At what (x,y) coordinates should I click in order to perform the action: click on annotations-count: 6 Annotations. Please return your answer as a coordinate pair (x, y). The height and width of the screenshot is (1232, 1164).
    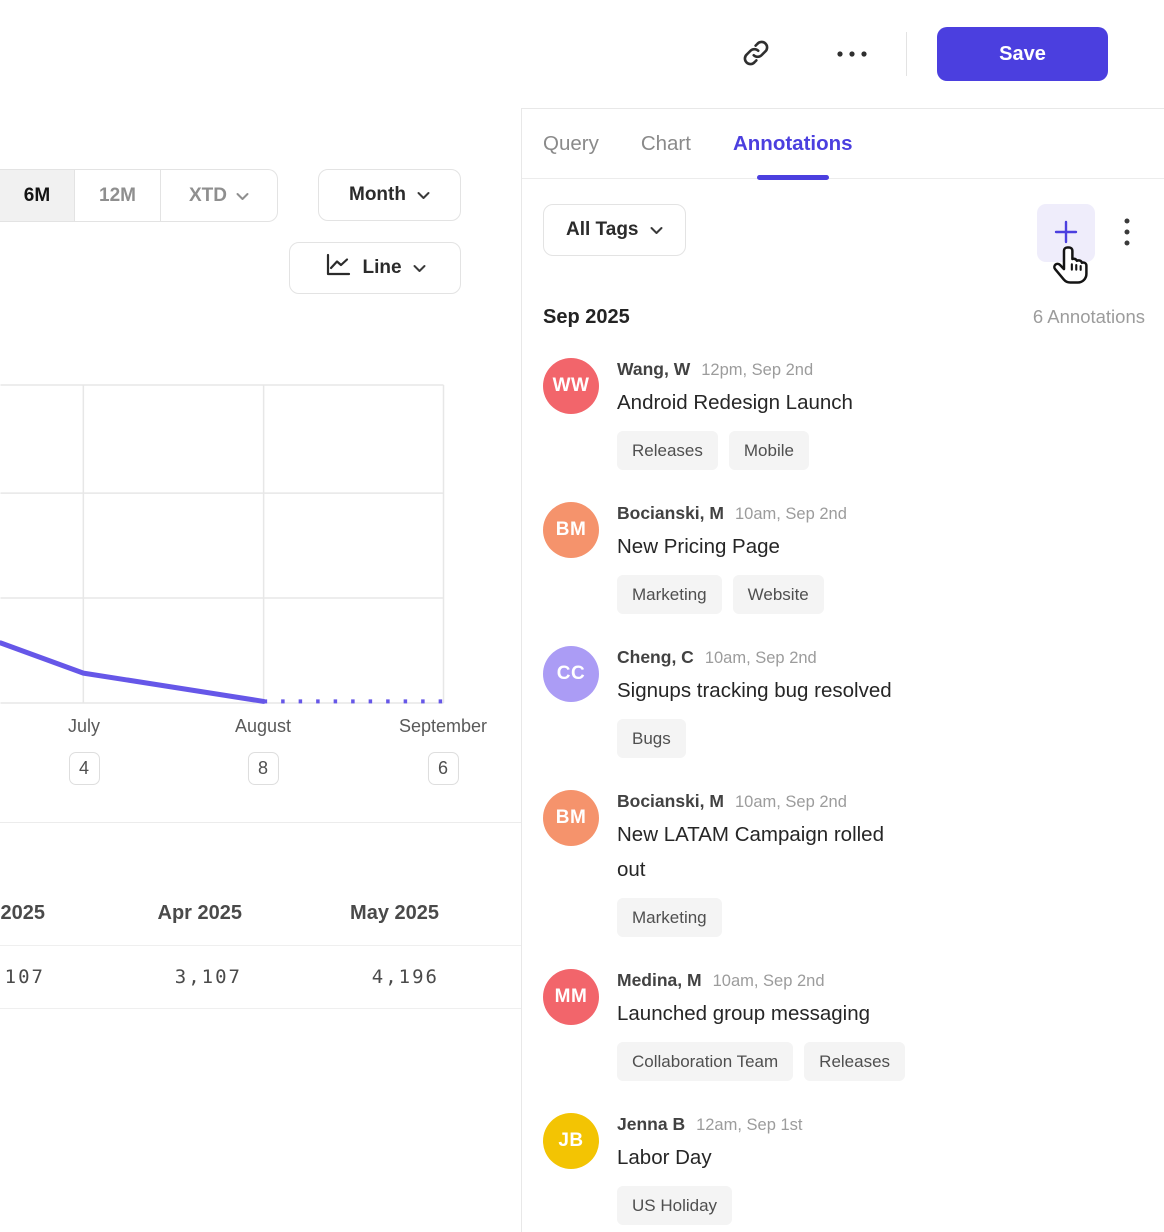
    Looking at the image, I should click on (1088, 316).